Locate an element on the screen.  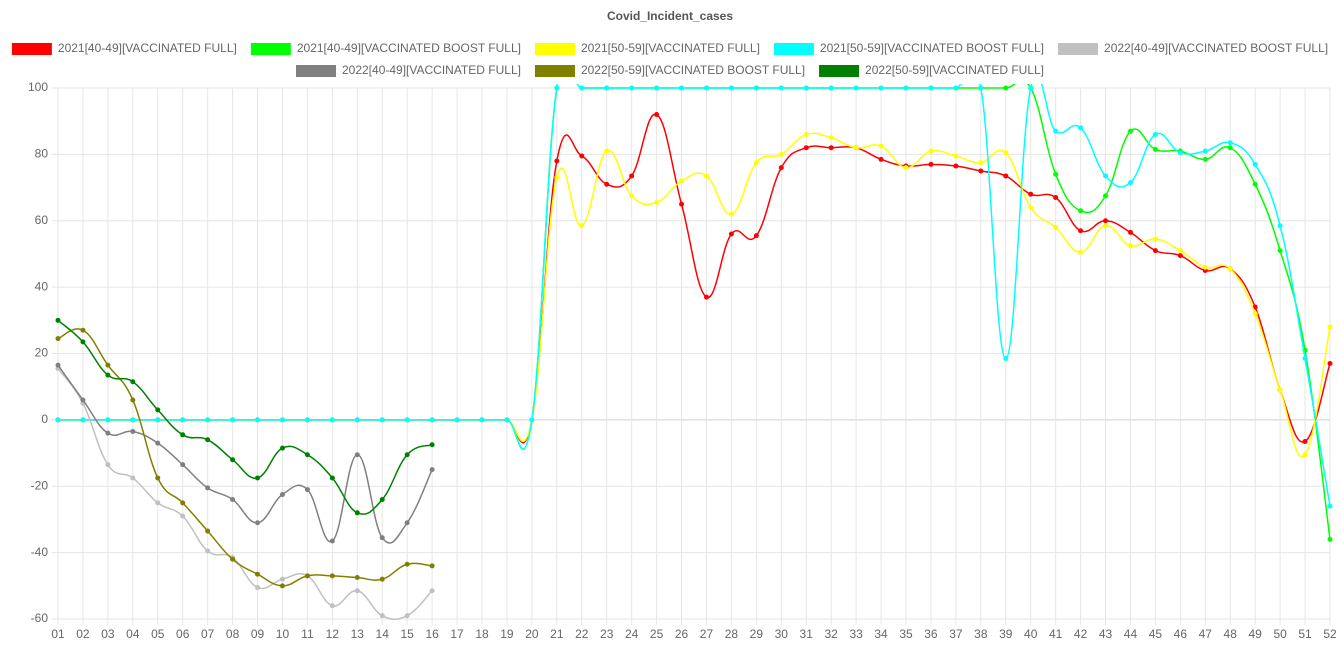
x-tick-label: 11 is located at coordinates (307, 634).